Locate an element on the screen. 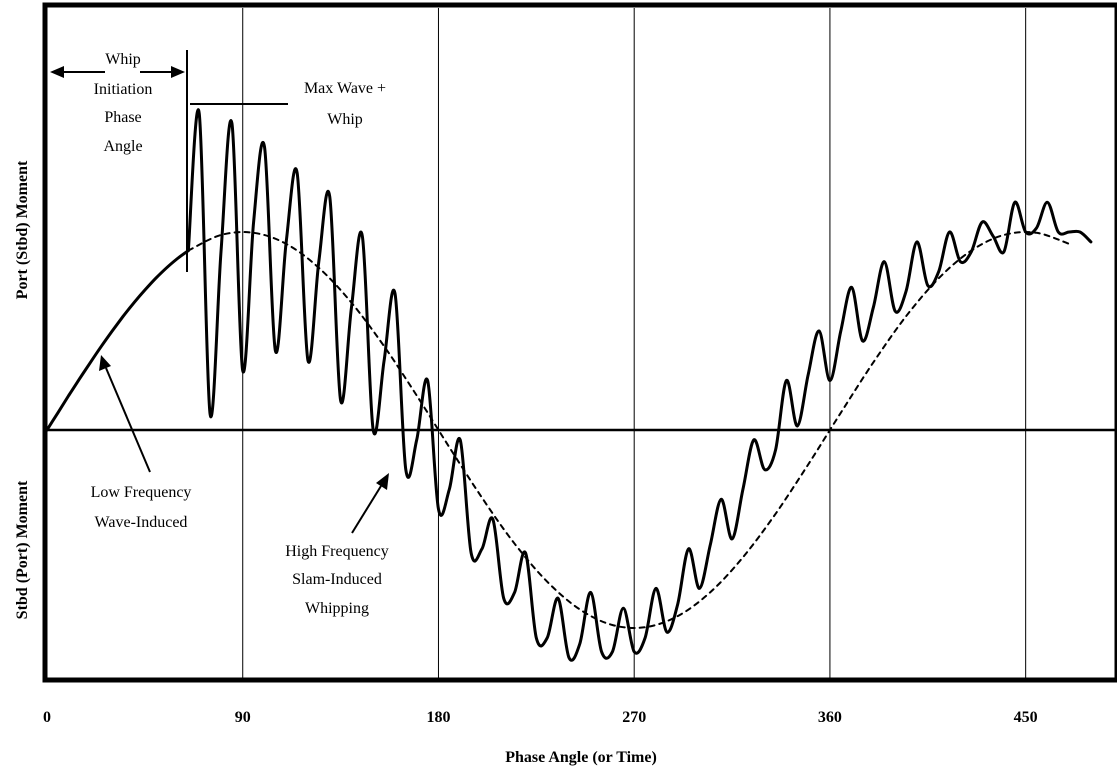 Image resolution: width=1117 pixels, height=772 pixels. x-axis-label: Phase Angle (or Time) is located at coordinates (581, 757).